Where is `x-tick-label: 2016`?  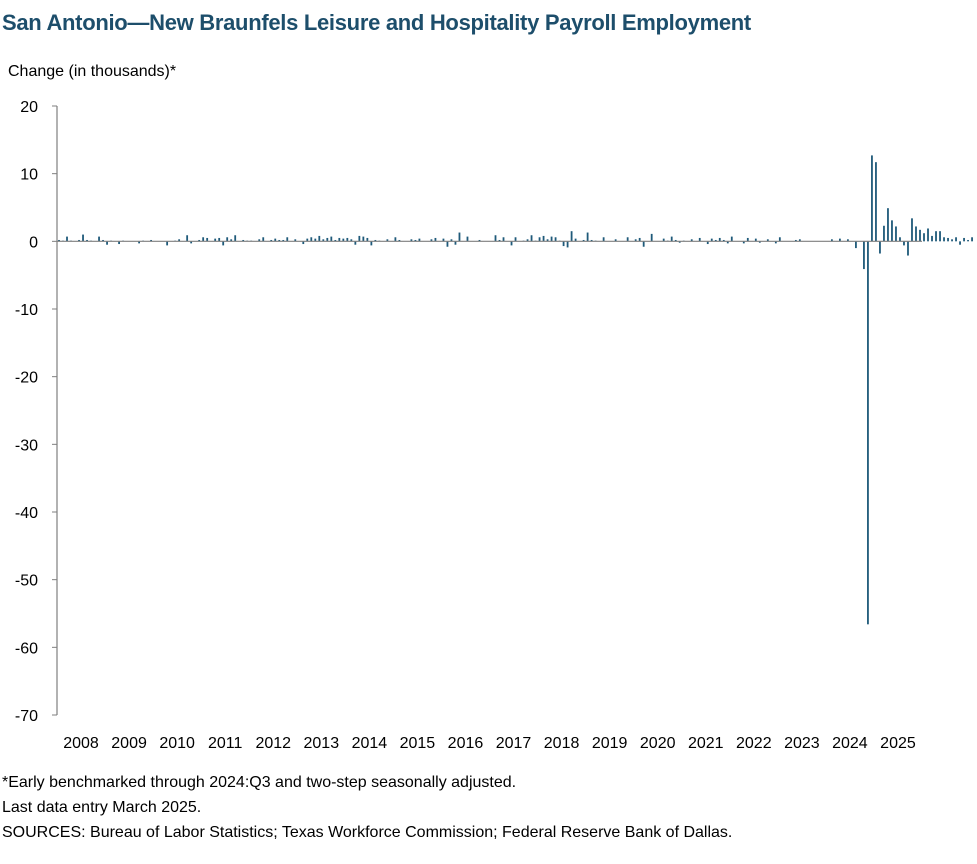
x-tick-label: 2016 is located at coordinates (466, 743).